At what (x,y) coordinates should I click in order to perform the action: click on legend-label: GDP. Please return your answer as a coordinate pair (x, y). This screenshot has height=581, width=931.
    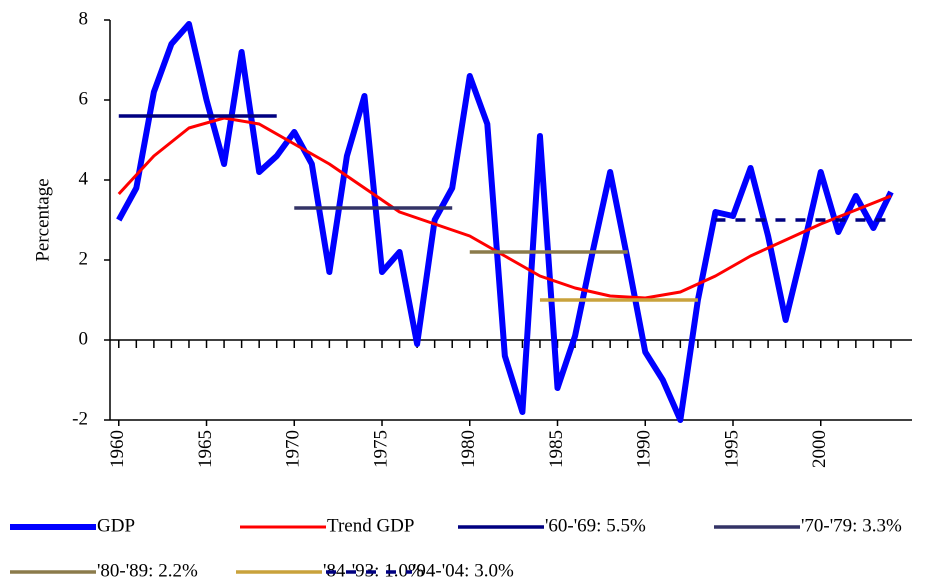
    Looking at the image, I should click on (116, 525).